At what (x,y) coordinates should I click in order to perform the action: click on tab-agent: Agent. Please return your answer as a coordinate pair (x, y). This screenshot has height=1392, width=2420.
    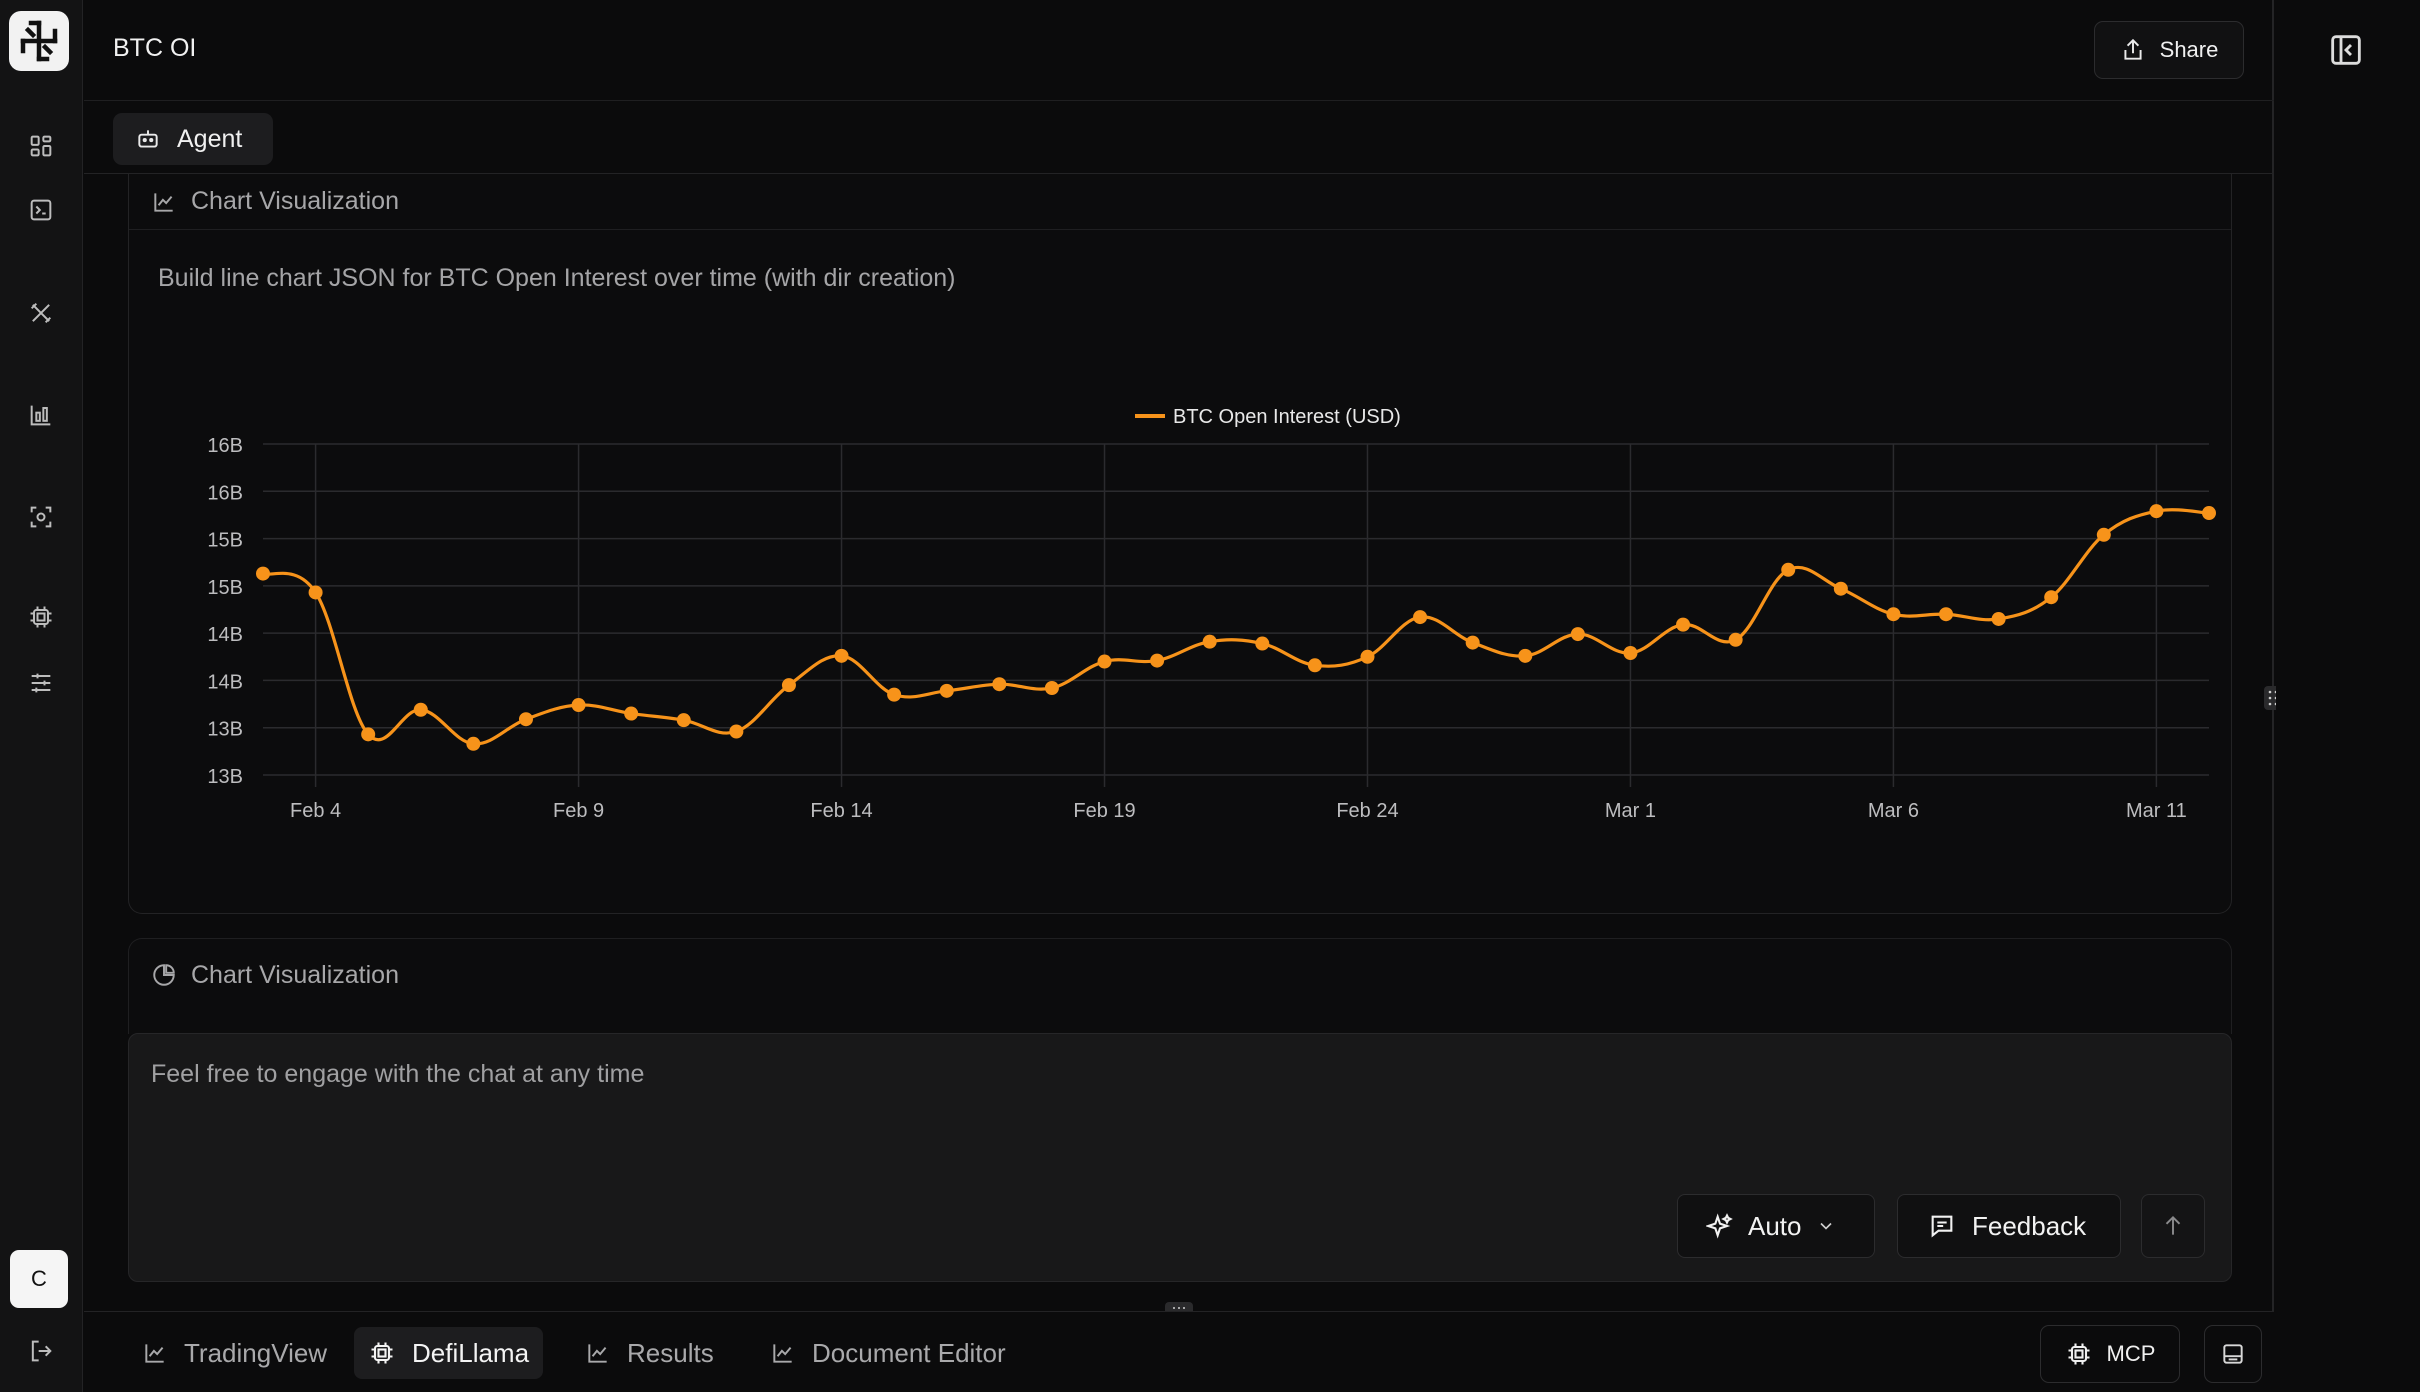
    Looking at the image, I should click on (193, 139).